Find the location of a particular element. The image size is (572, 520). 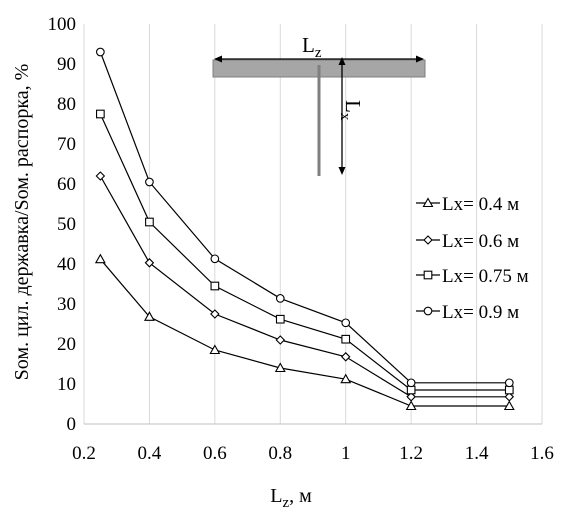

x-axis-label: Lz, м is located at coordinates (291, 498).